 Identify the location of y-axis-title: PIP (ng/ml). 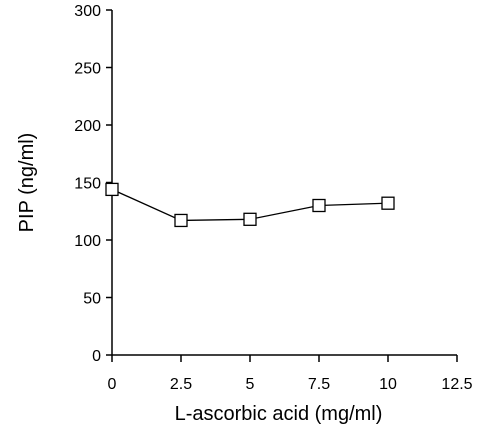
(27, 183).